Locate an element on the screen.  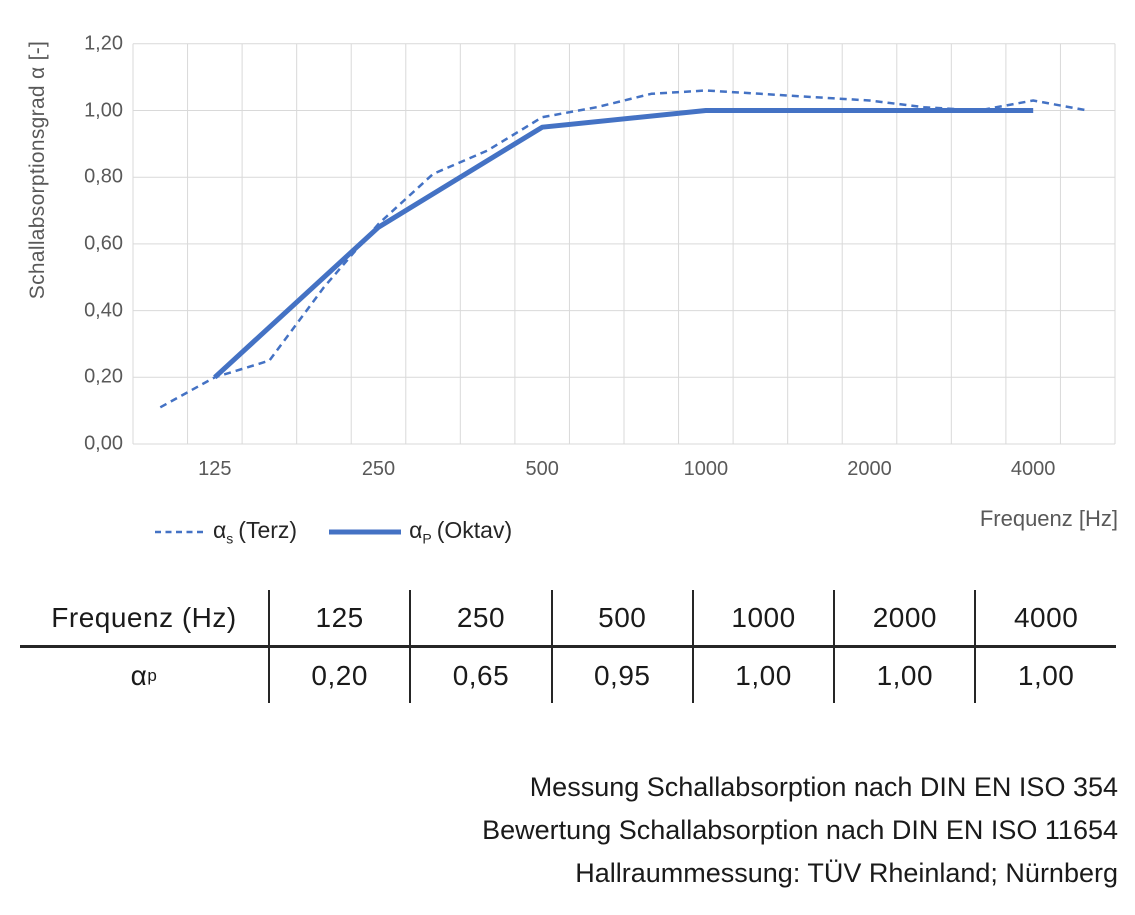
y-tick-label: 1,20 is located at coordinates (103, 43).